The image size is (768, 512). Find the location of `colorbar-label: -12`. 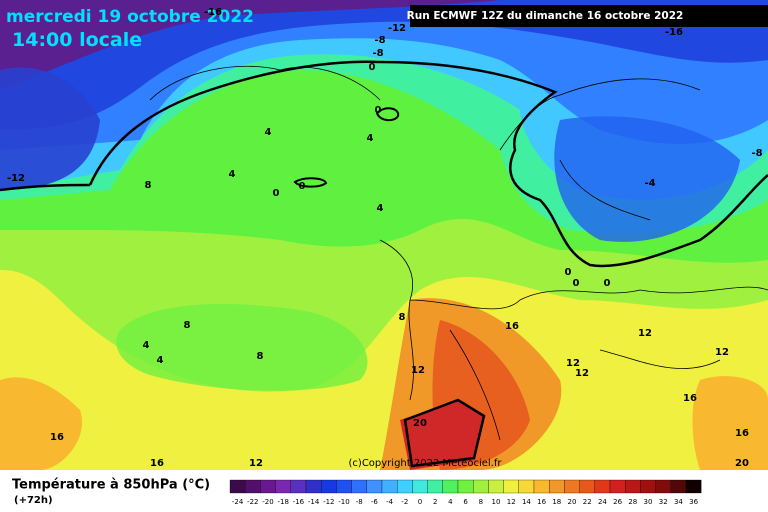

colorbar-label: -12 is located at coordinates (328, 502).